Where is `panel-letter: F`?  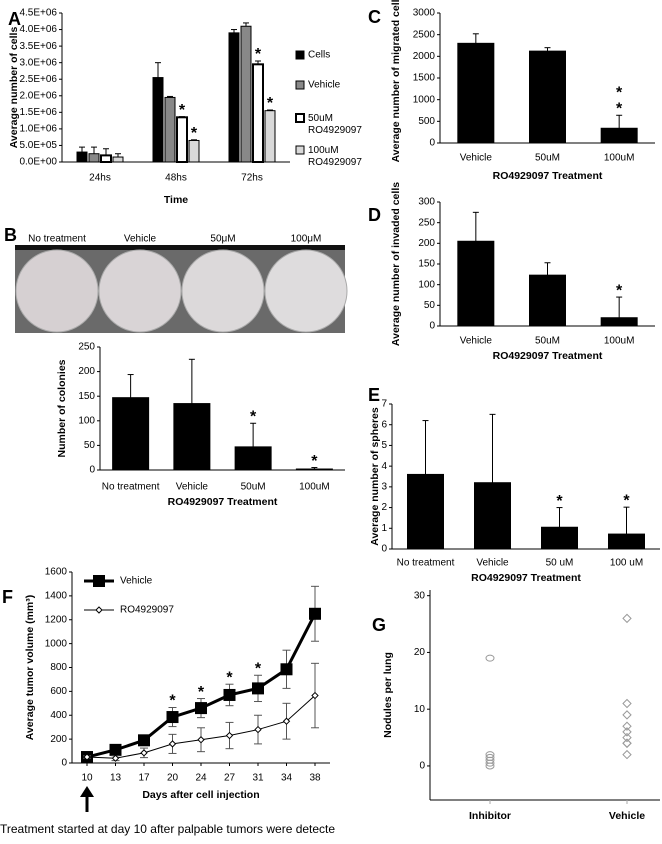 panel-letter: F is located at coordinates (7, 597).